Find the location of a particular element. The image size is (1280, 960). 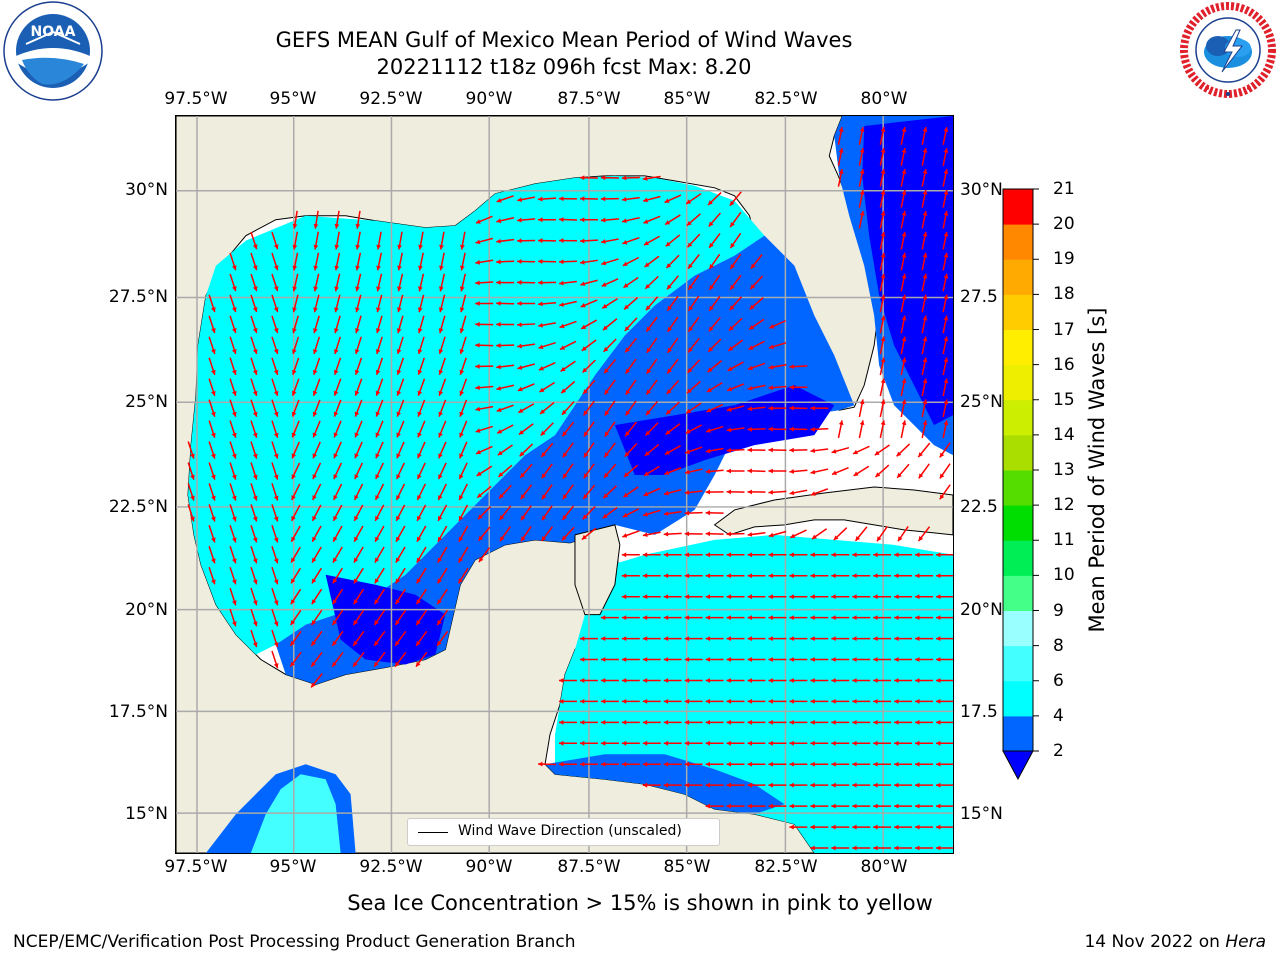

lon-tick-top: 95°W is located at coordinates (293, 99).